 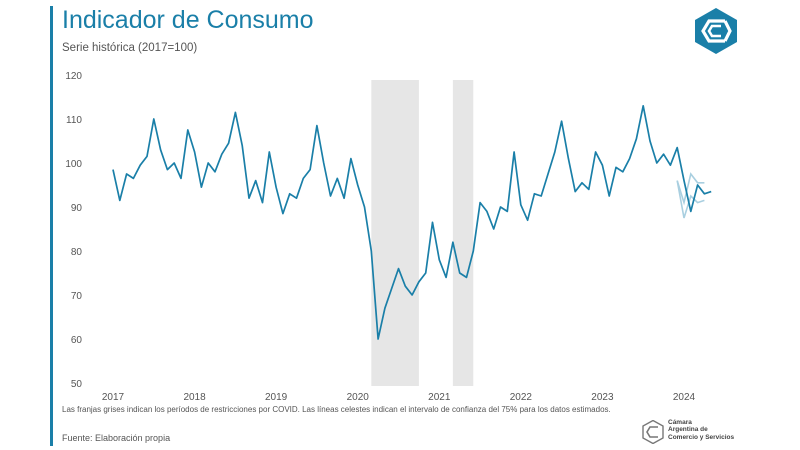 I want to click on ci-lower-line, so click(x=690, y=199).